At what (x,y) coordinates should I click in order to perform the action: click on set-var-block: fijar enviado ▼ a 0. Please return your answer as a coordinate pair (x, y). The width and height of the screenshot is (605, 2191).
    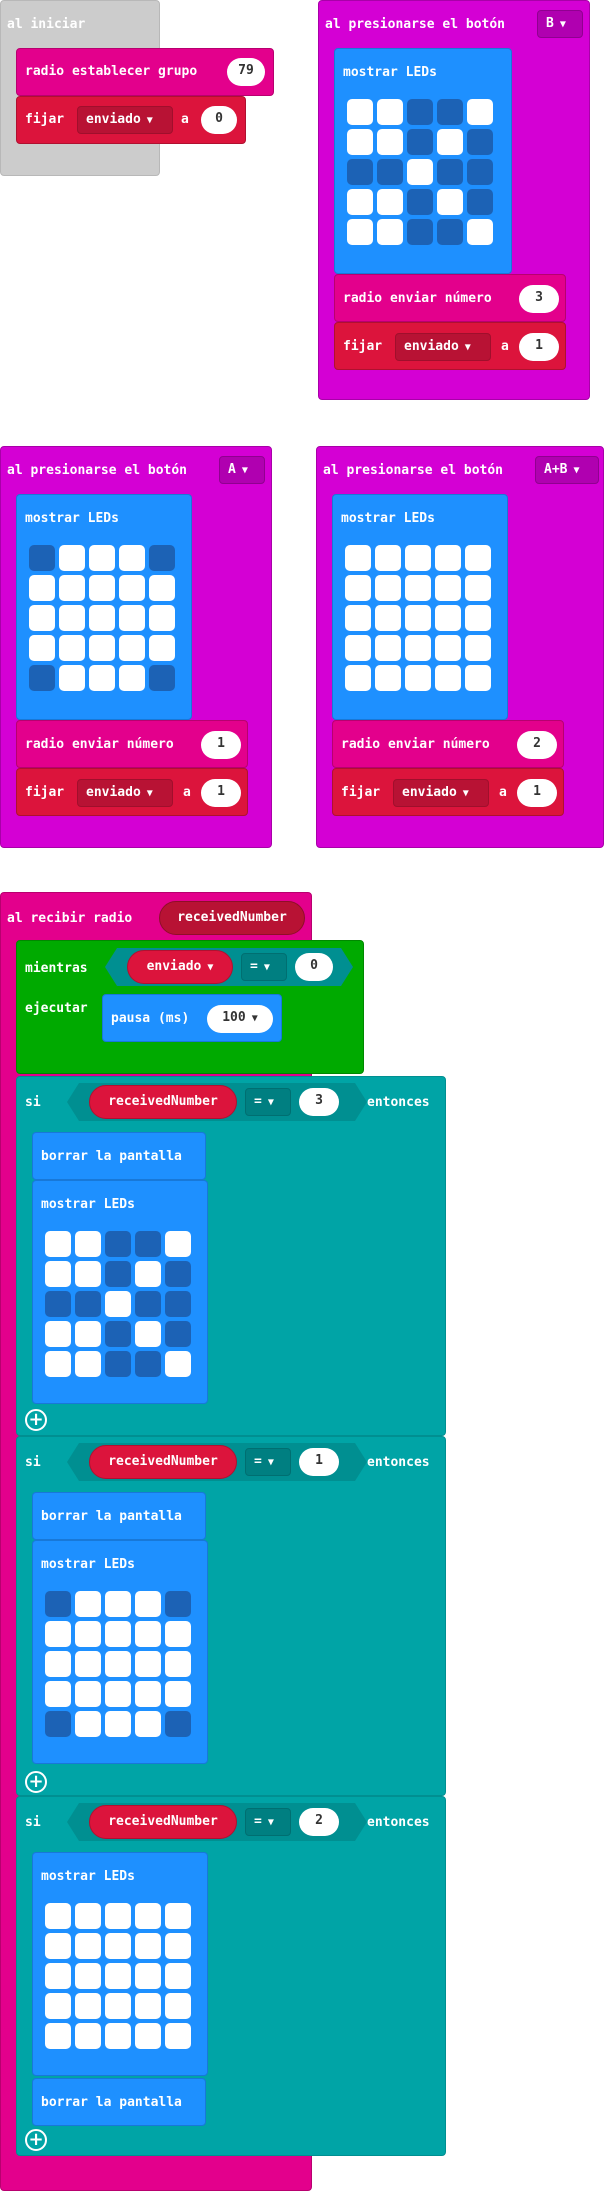
    Looking at the image, I should click on (131, 120).